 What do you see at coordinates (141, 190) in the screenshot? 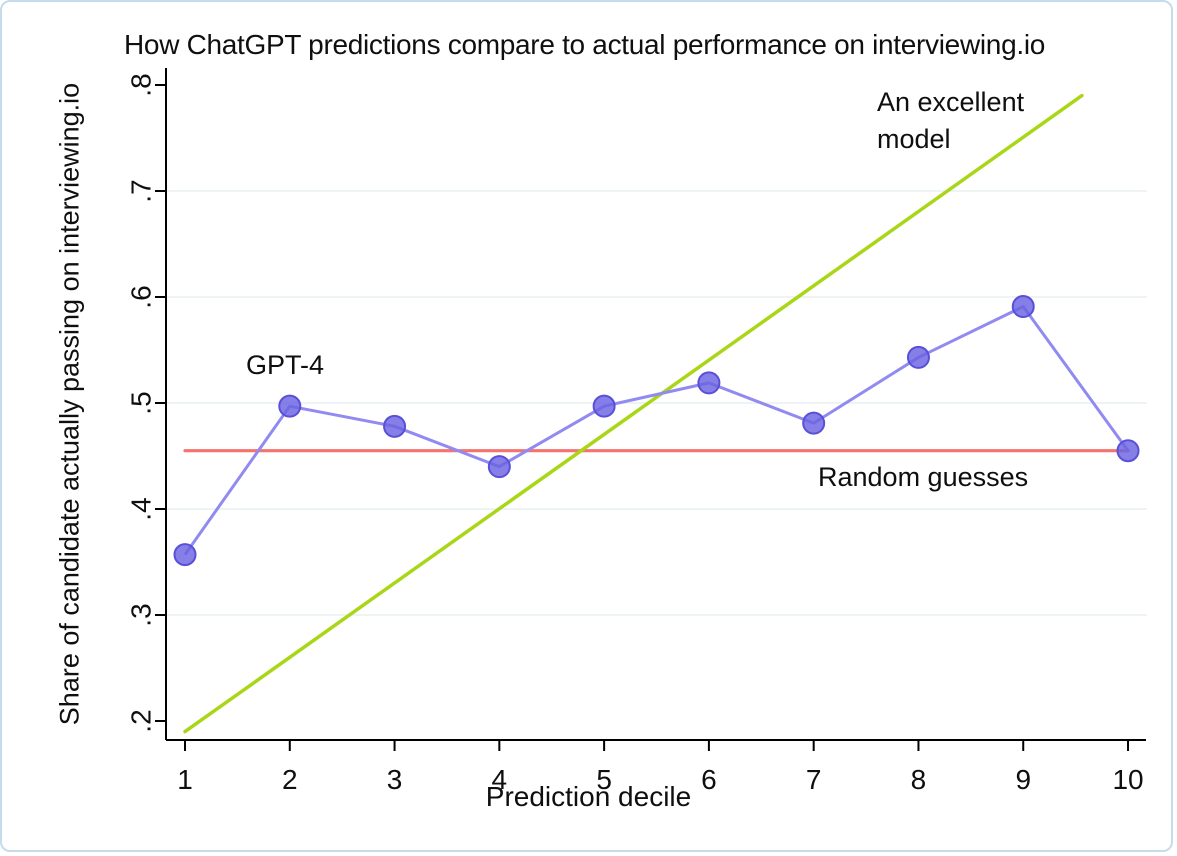
I see `y-tick-label: .7` at bounding box center [141, 190].